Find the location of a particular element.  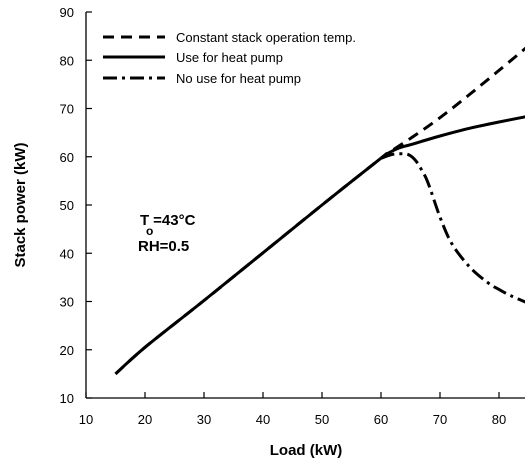

legend-label-constant: Constant stack operation temp. is located at coordinates (266, 37).